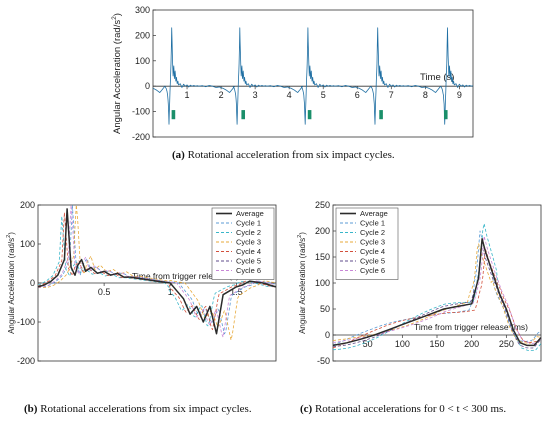 This screenshot has width=550, height=426. Describe the element at coordinates (372, 270) in the screenshot. I see `legend-entry-c: Cycle 6` at that location.